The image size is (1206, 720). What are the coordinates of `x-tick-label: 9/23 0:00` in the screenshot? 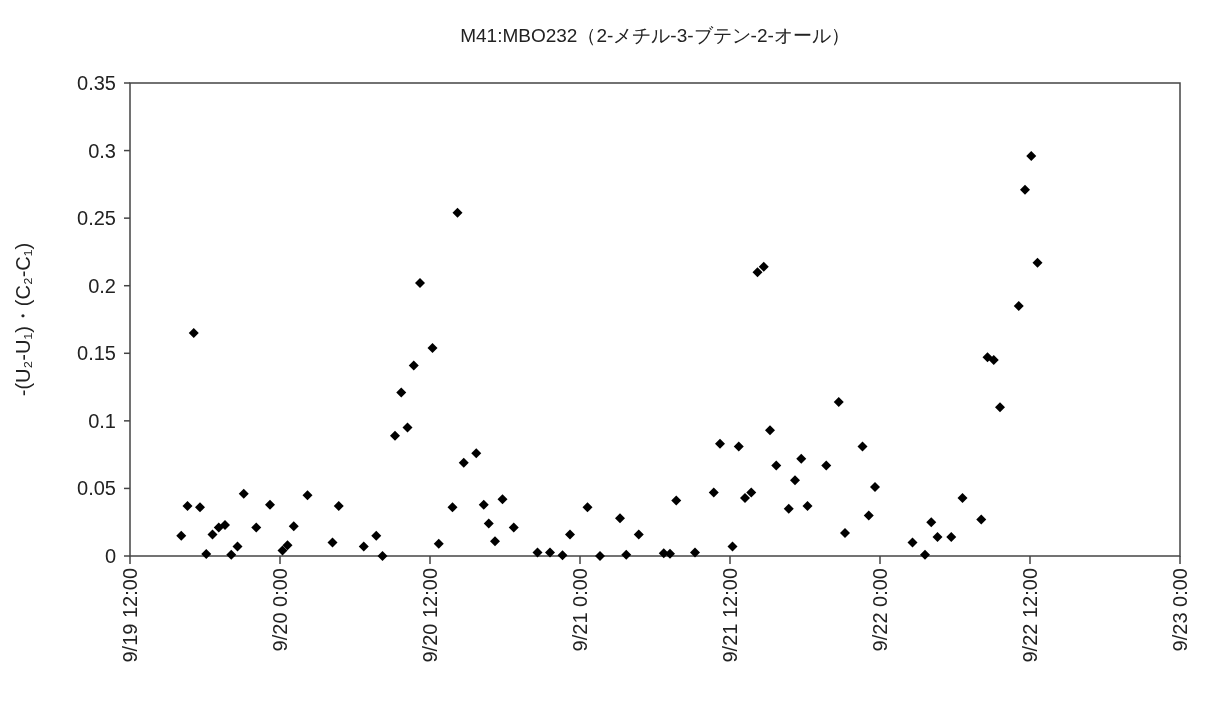 It's located at (1180, 610).